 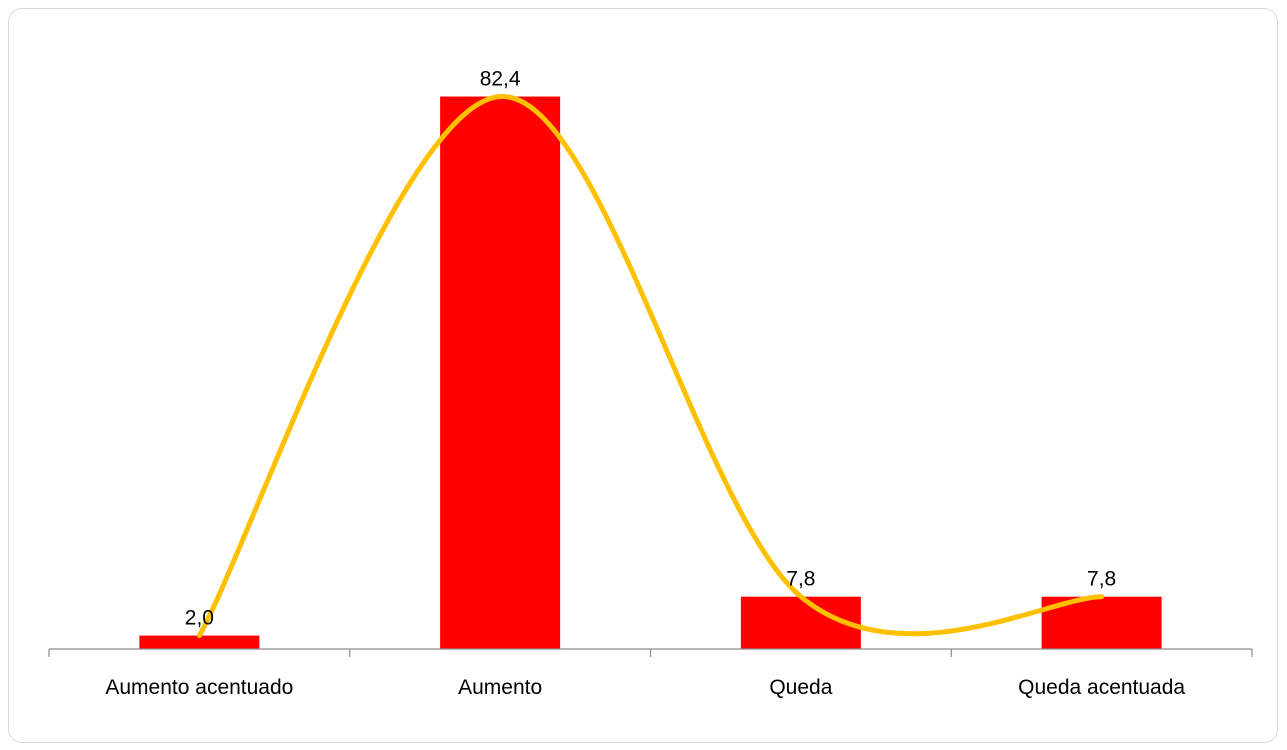 What do you see at coordinates (199, 618) in the screenshot?
I see `data-label-0: 2,0` at bounding box center [199, 618].